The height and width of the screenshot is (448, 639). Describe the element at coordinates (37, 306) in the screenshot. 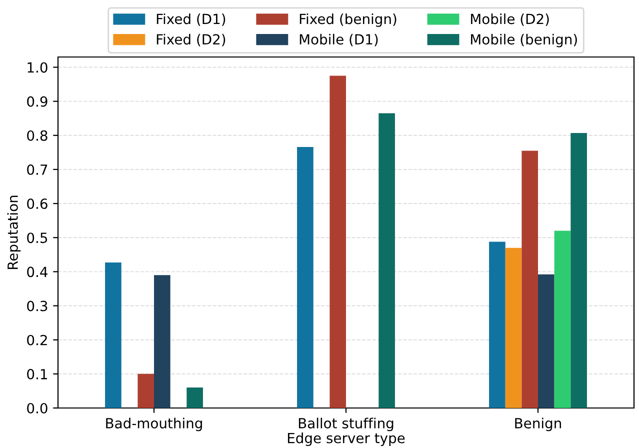

I see `y-tick-label: 0.3` at that location.